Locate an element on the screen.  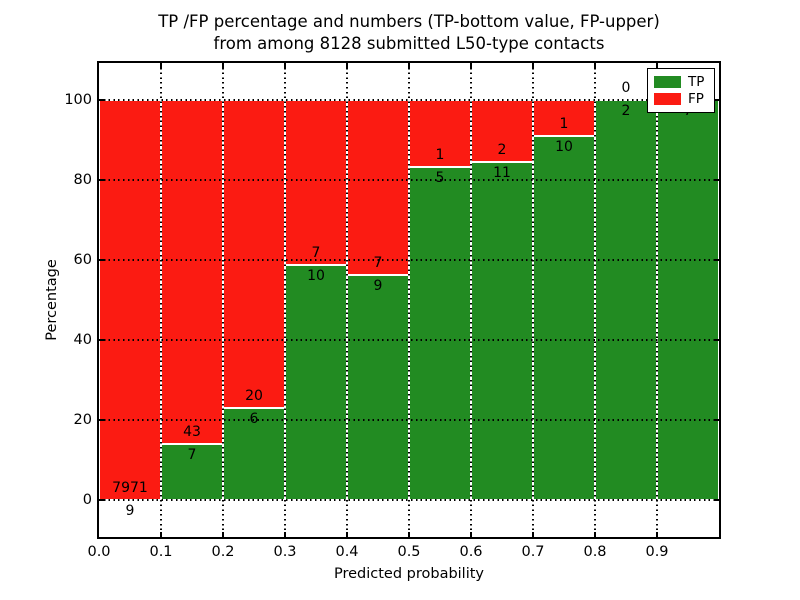
bar-4-tp-count-label: 9 is located at coordinates (378, 286).